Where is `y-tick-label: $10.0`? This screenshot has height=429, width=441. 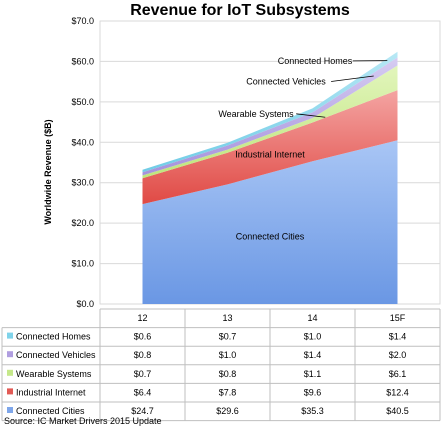
y-tick-label: $10.0 is located at coordinates (82, 264).